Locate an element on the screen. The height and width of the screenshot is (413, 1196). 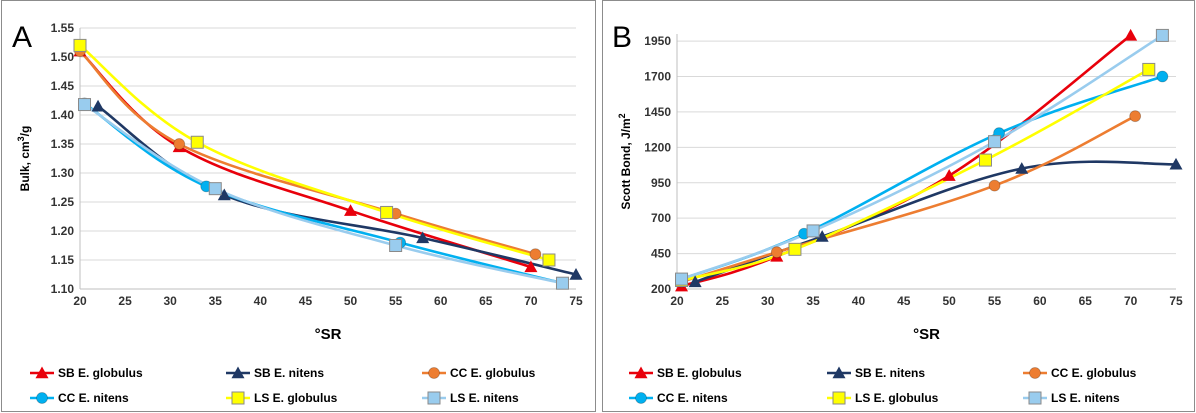
legend-item: CC E. globulus is located at coordinates (1080, 373).